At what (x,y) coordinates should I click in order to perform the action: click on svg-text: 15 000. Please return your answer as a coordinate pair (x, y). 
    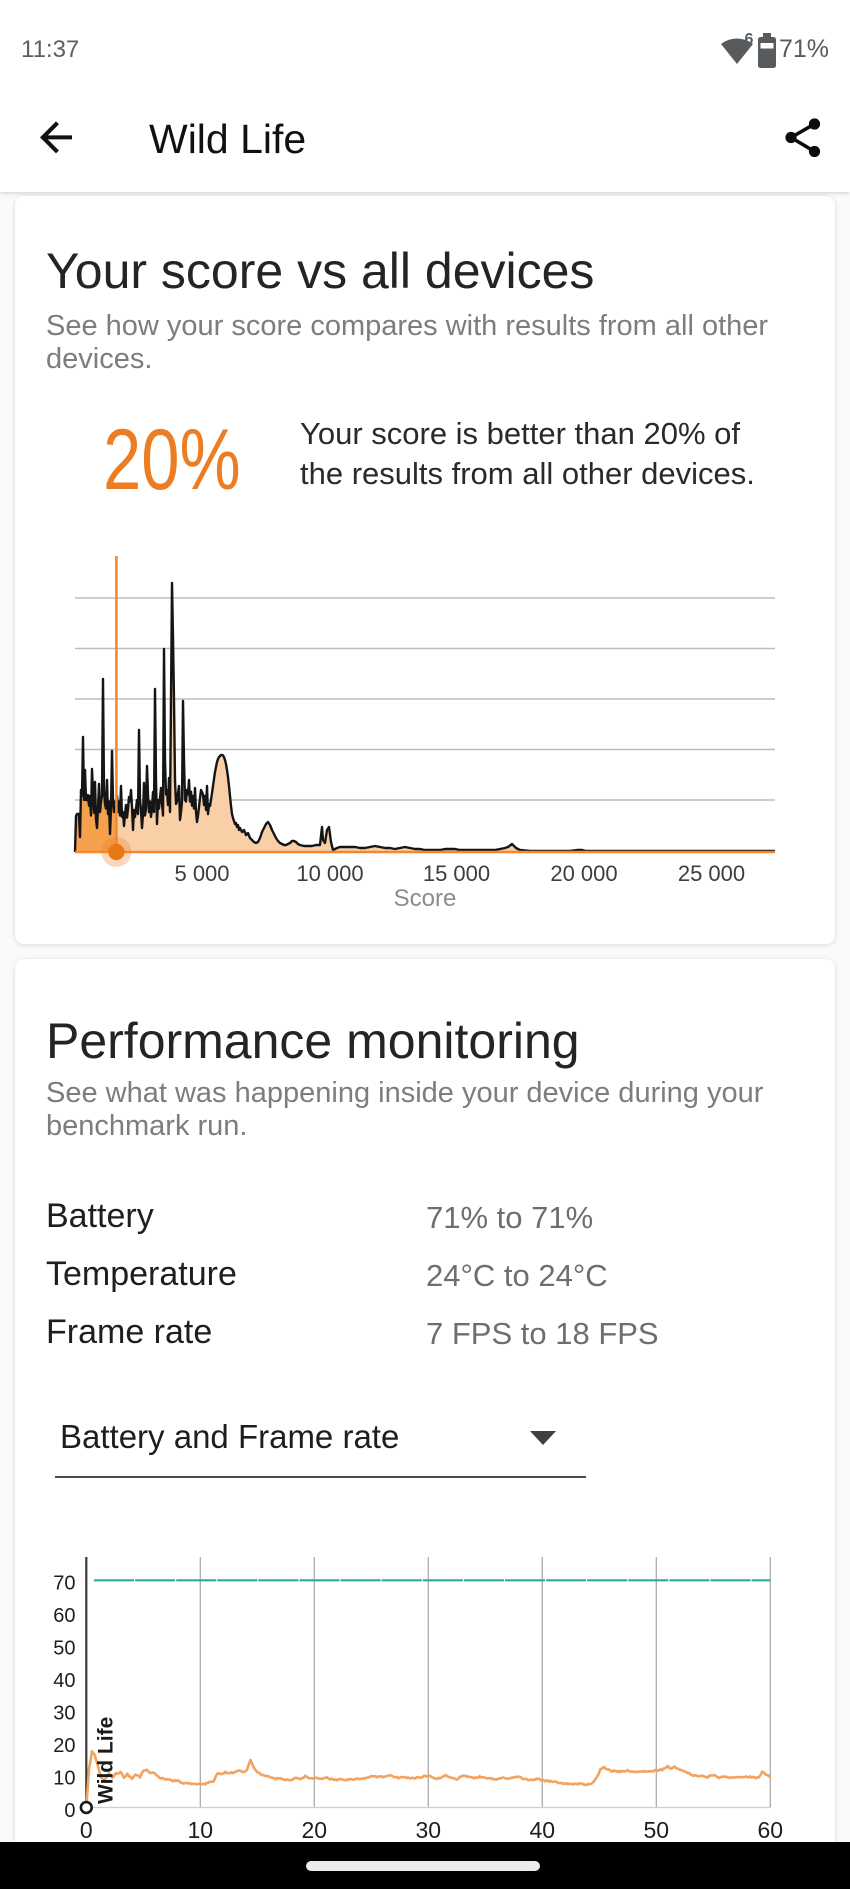
    Looking at the image, I should click on (456, 873).